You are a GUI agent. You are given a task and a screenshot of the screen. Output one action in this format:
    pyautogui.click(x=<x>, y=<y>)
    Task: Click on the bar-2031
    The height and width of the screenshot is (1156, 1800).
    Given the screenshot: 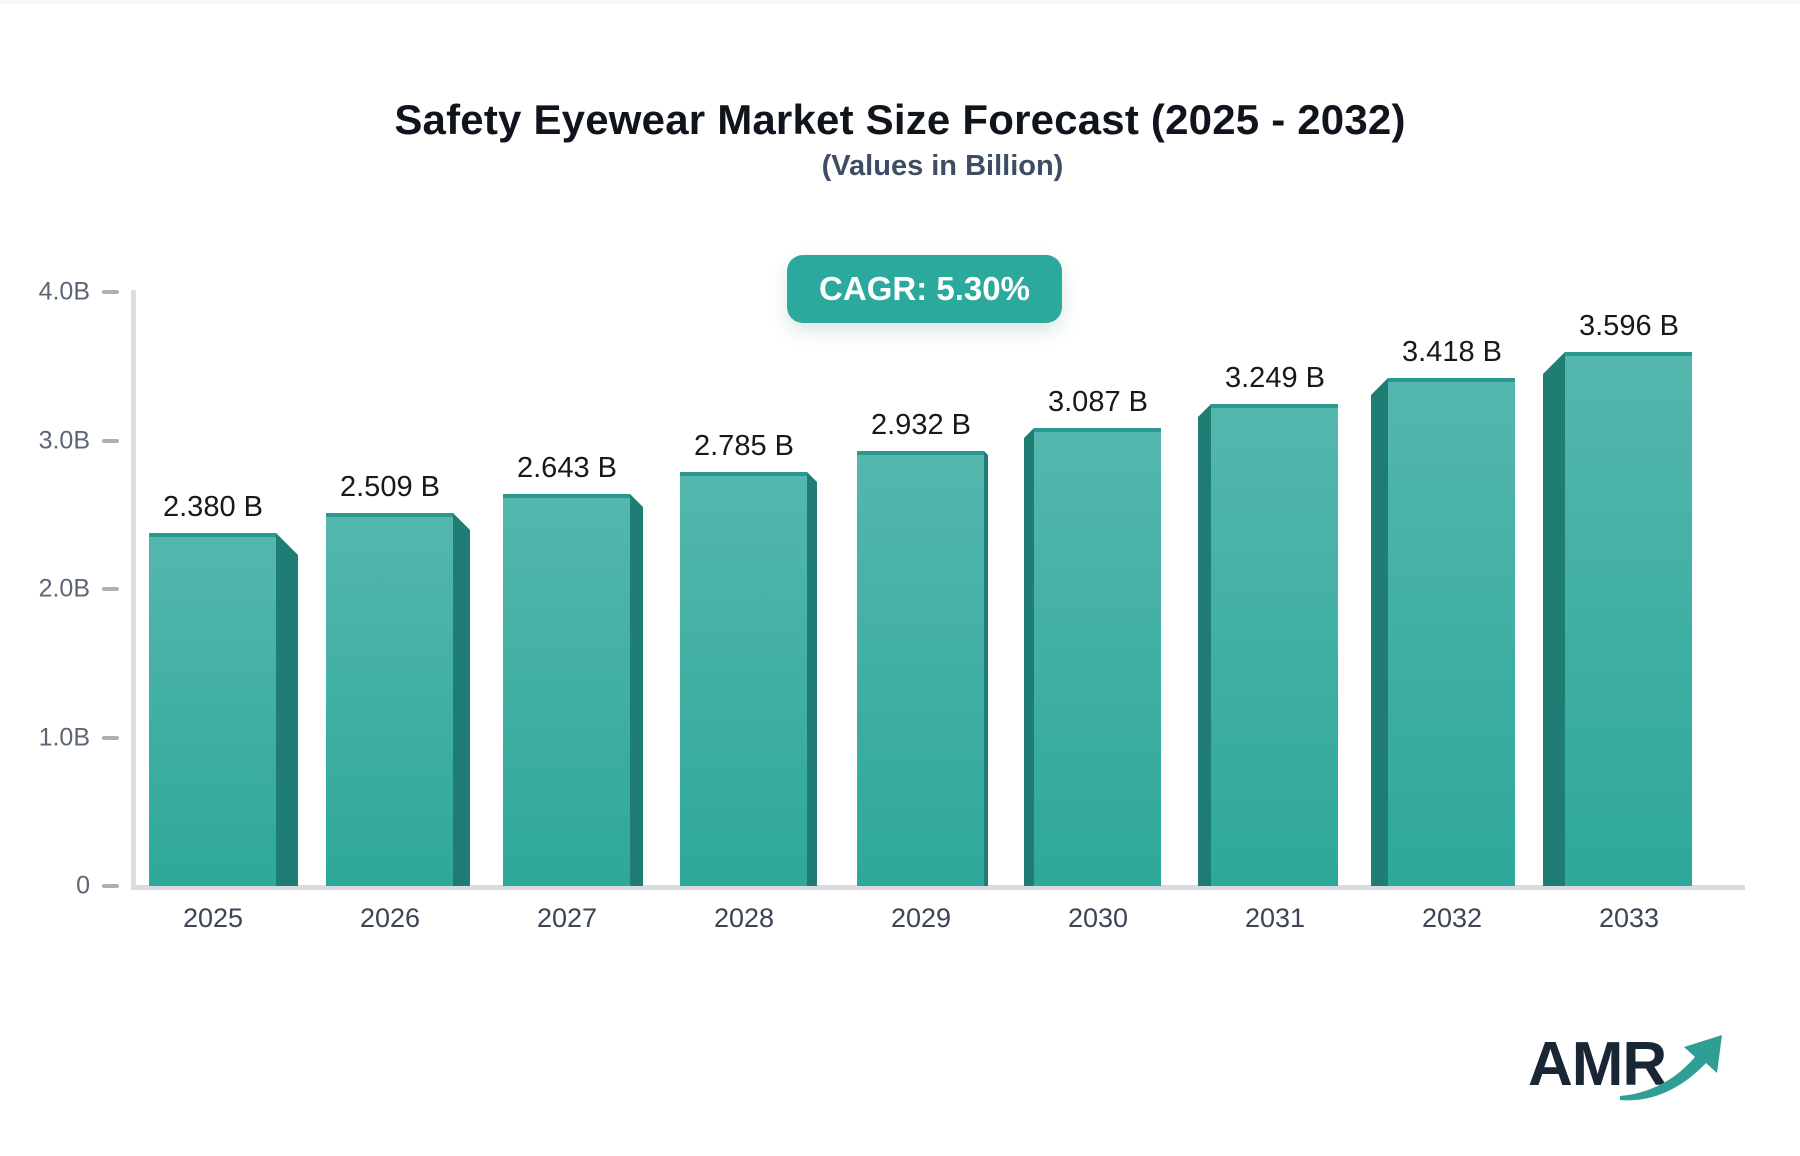 What is the action you would take?
    pyautogui.click(x=1274, y=645)
    